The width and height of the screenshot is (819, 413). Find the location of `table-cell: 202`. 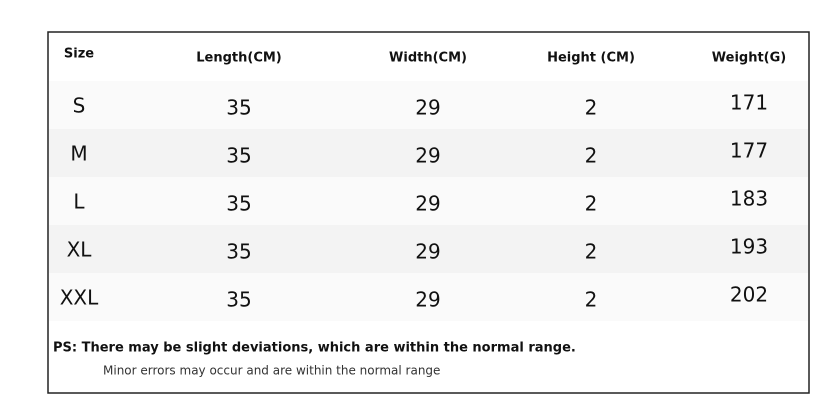

table-cell: 202 is located at coordinates (749, 295).